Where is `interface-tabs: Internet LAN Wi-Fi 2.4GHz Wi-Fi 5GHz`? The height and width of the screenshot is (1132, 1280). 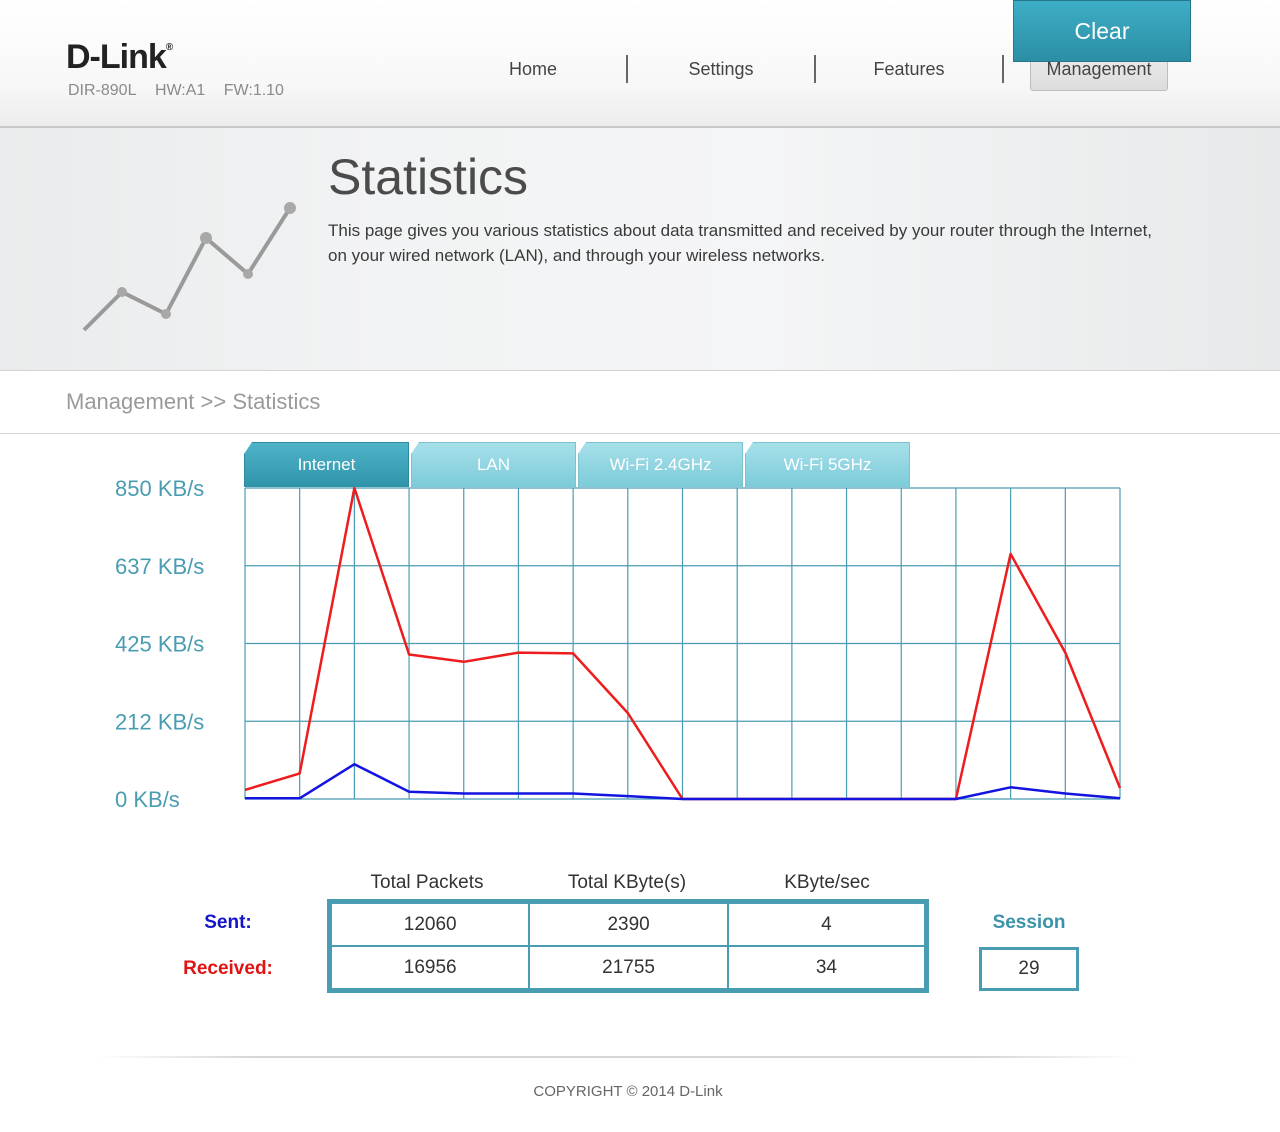 interface-tabs: Internet LAN Wi-Fi 2.4GHz Wi-Fi 5GHz is located at coordinates (578, 464).